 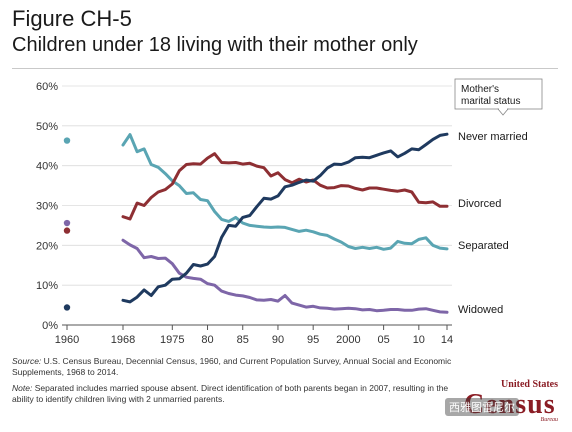 I want to click on x-tick-label: 2000, so click(x=348, y=340).